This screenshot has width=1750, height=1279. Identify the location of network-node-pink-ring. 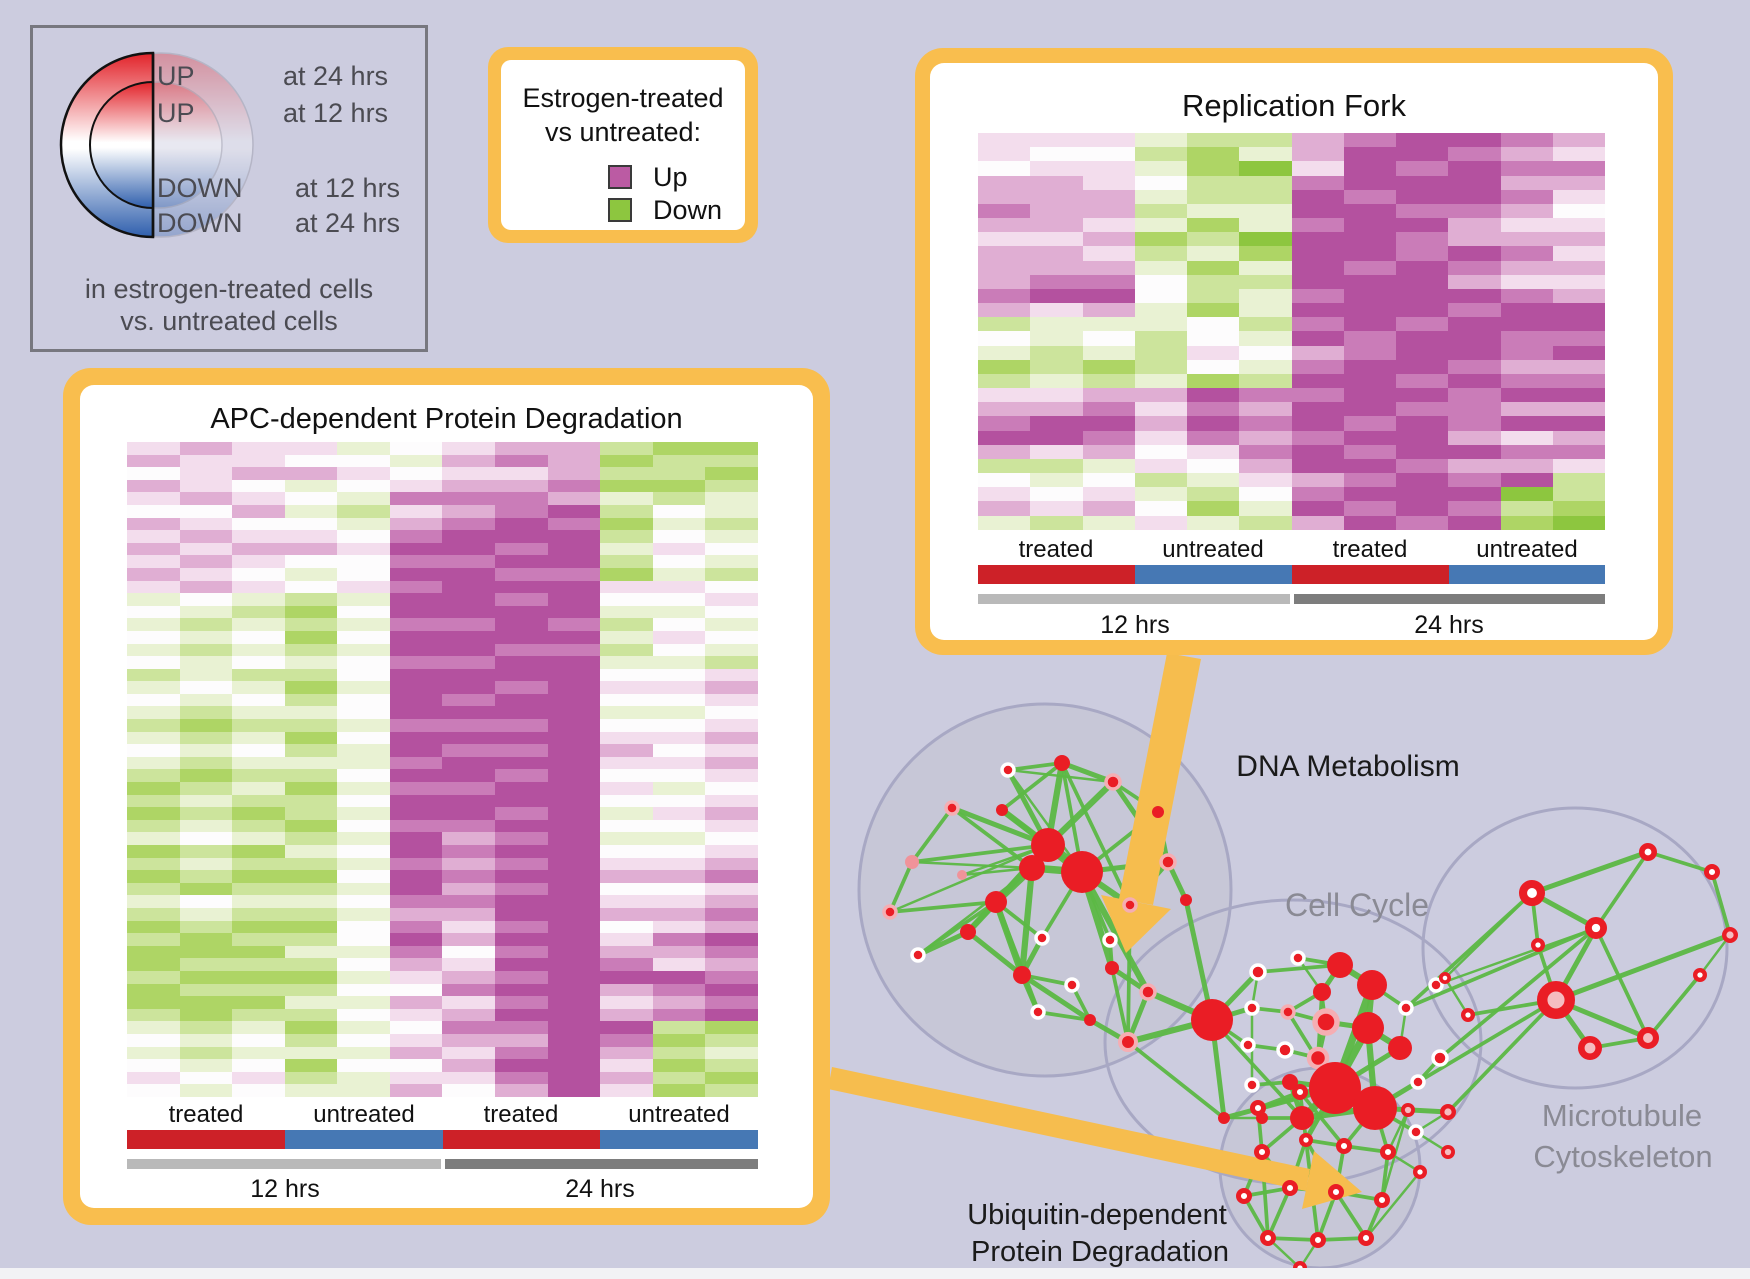
(1113, 782).